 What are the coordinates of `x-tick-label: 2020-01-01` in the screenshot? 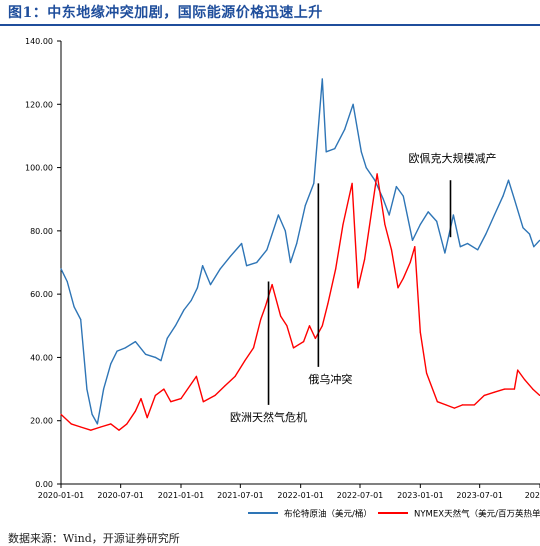 It's located at (61, 495).